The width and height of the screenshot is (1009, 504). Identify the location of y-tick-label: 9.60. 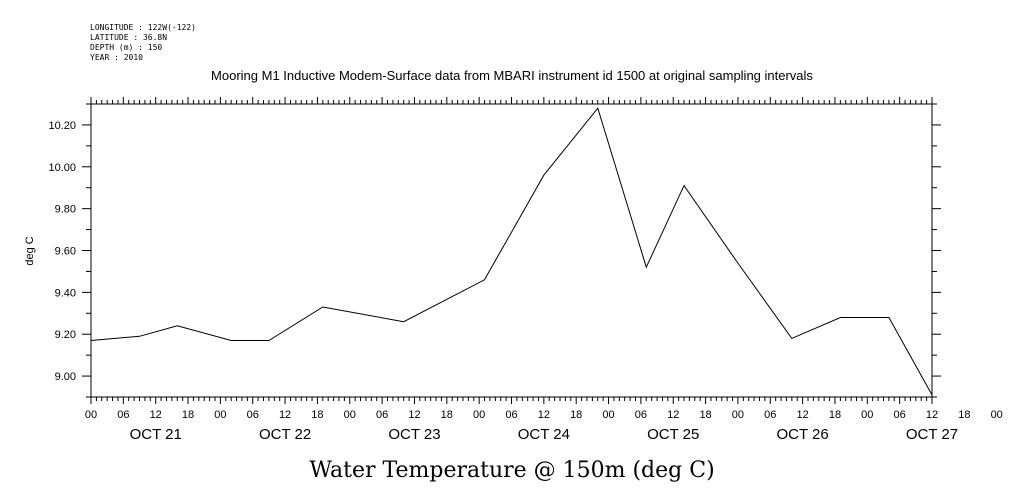
(65, 252).